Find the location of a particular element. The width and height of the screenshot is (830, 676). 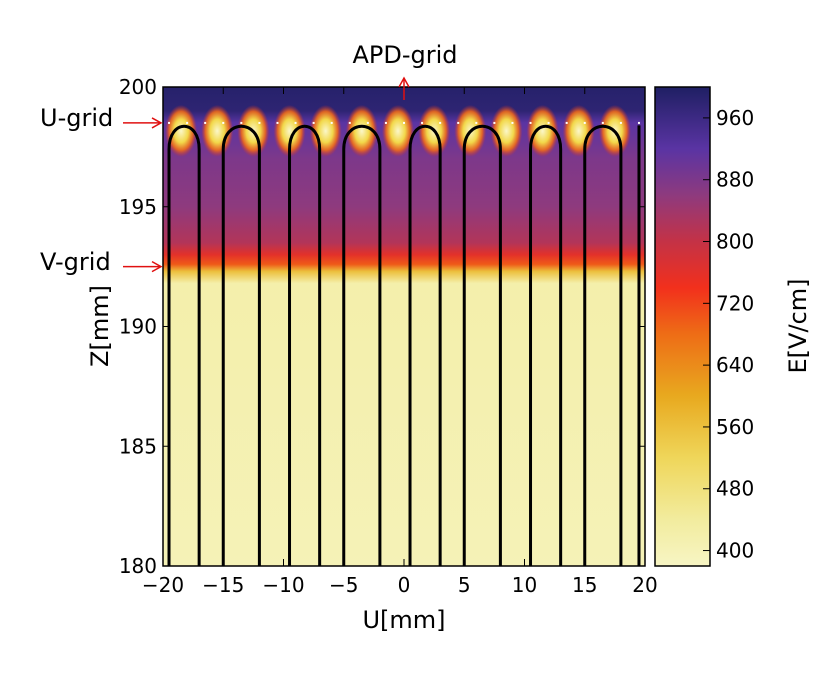

y-tick-label: 190 is located at coordinates (138, 327).